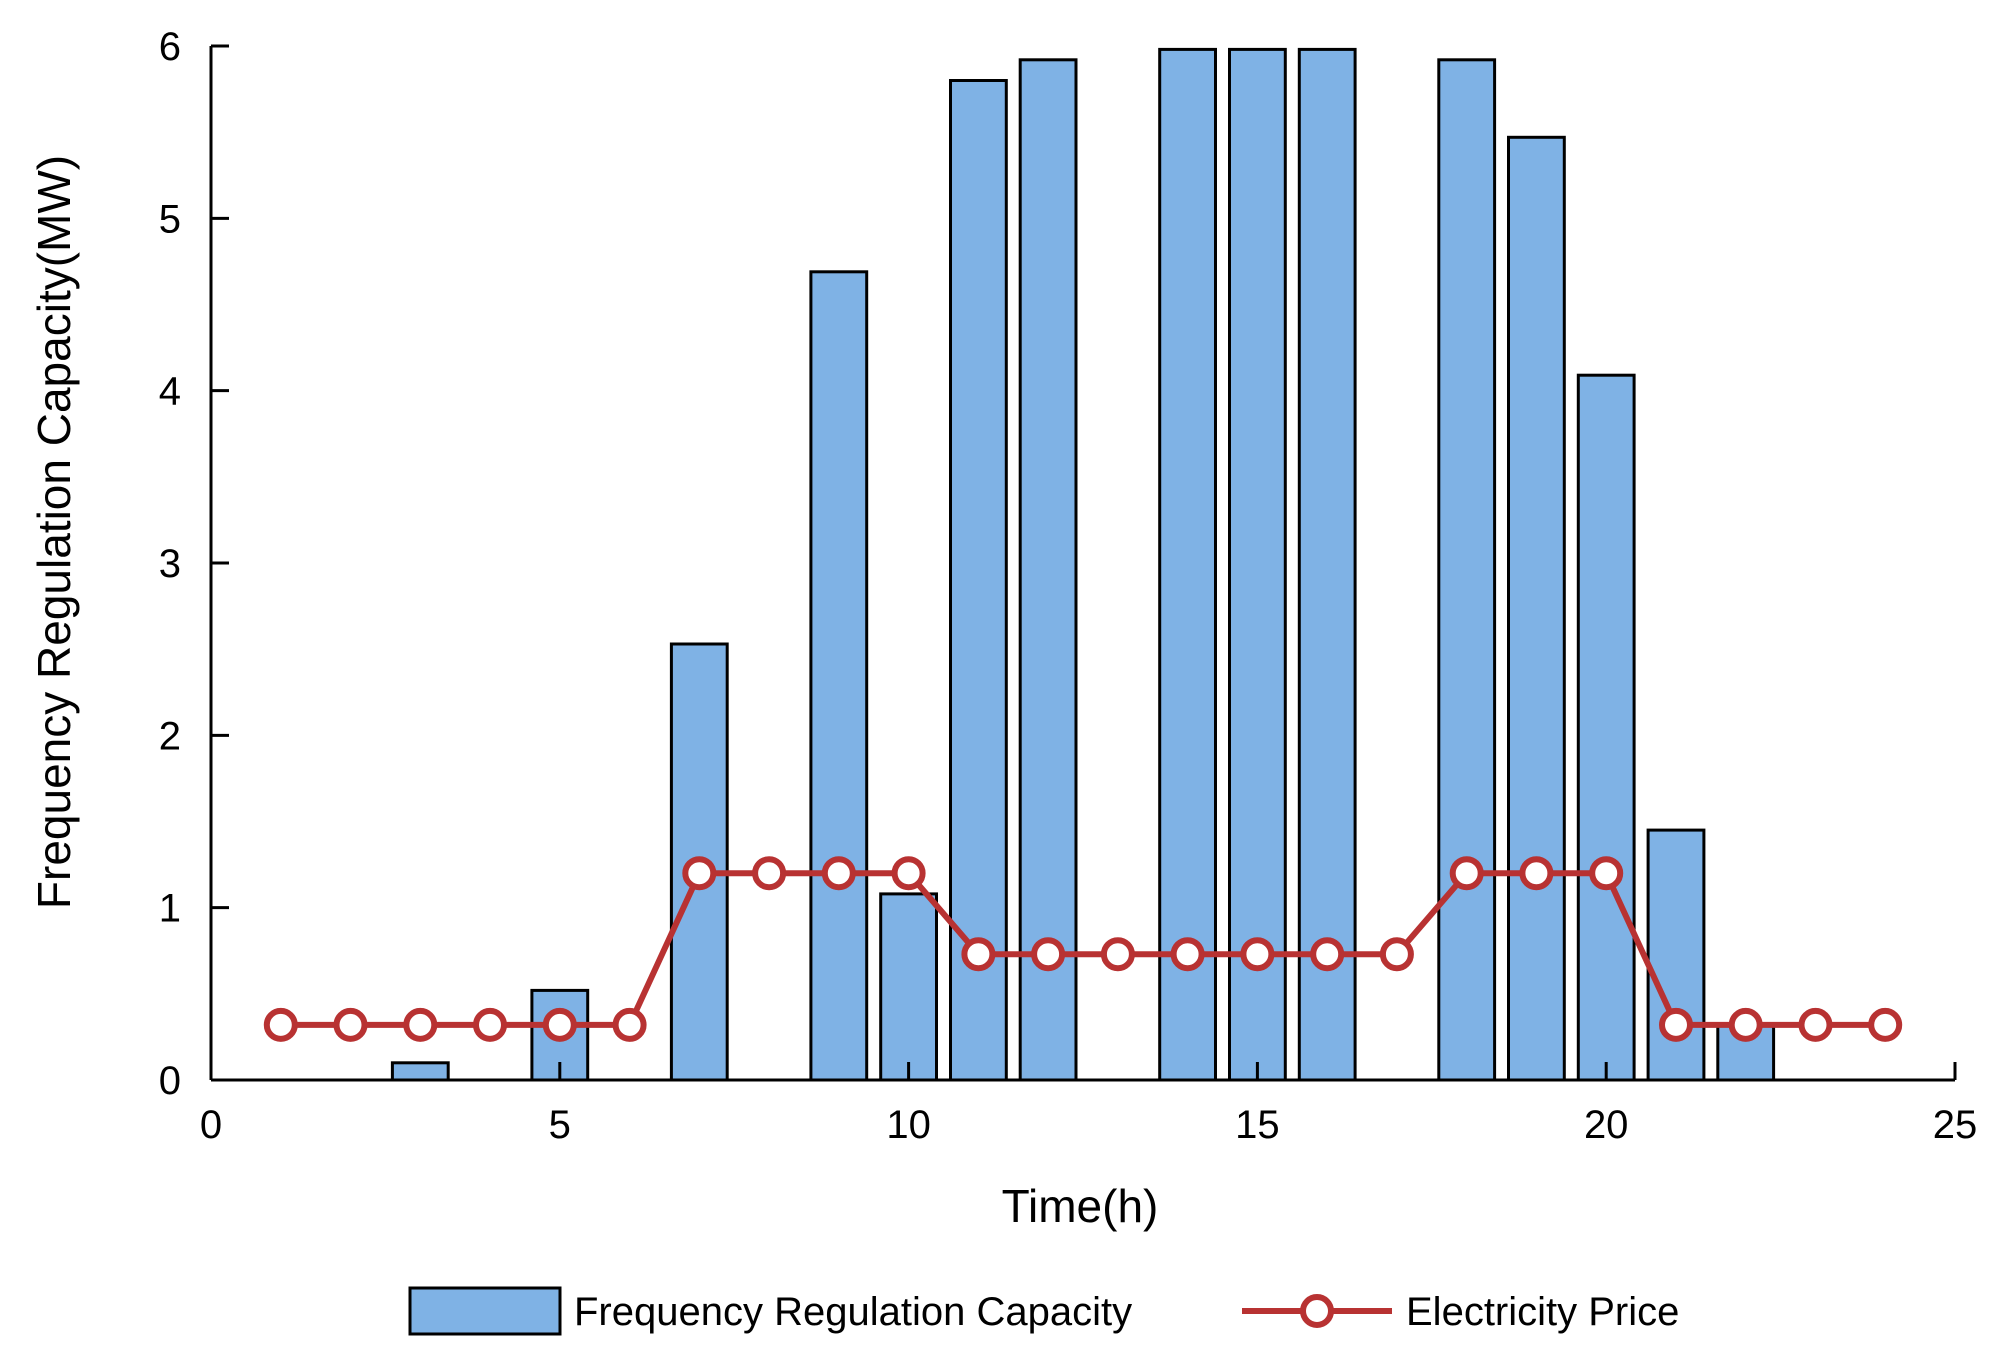 This screenshot has height=1359, width=1994. Describe the element at coordinates (908, 1125) in the screenshot. I see `x-tick-label-10: 10` at that location.